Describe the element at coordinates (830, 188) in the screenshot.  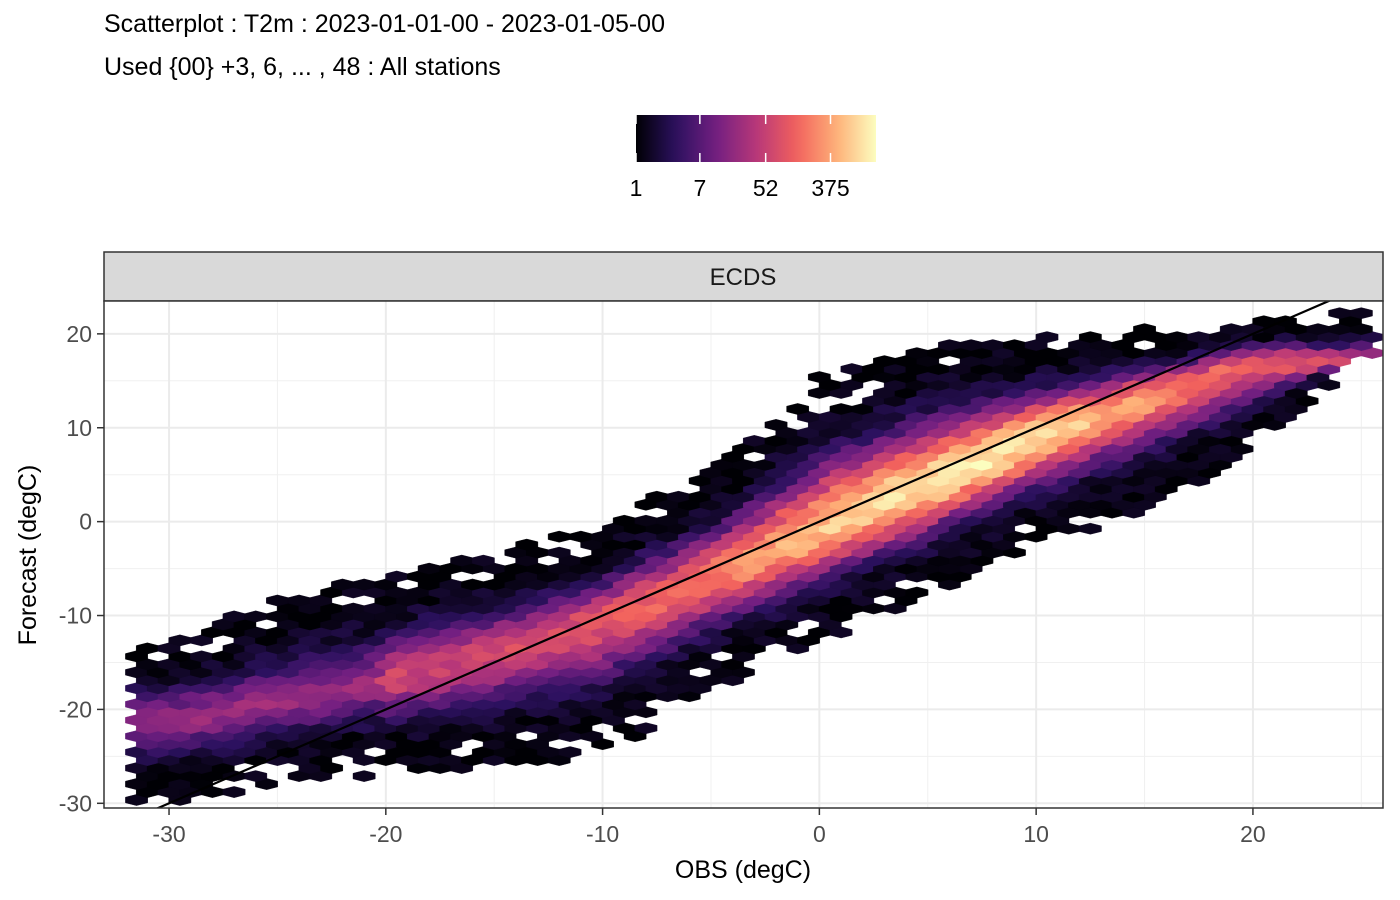
I see `legend-tick-label: 375` at that location.